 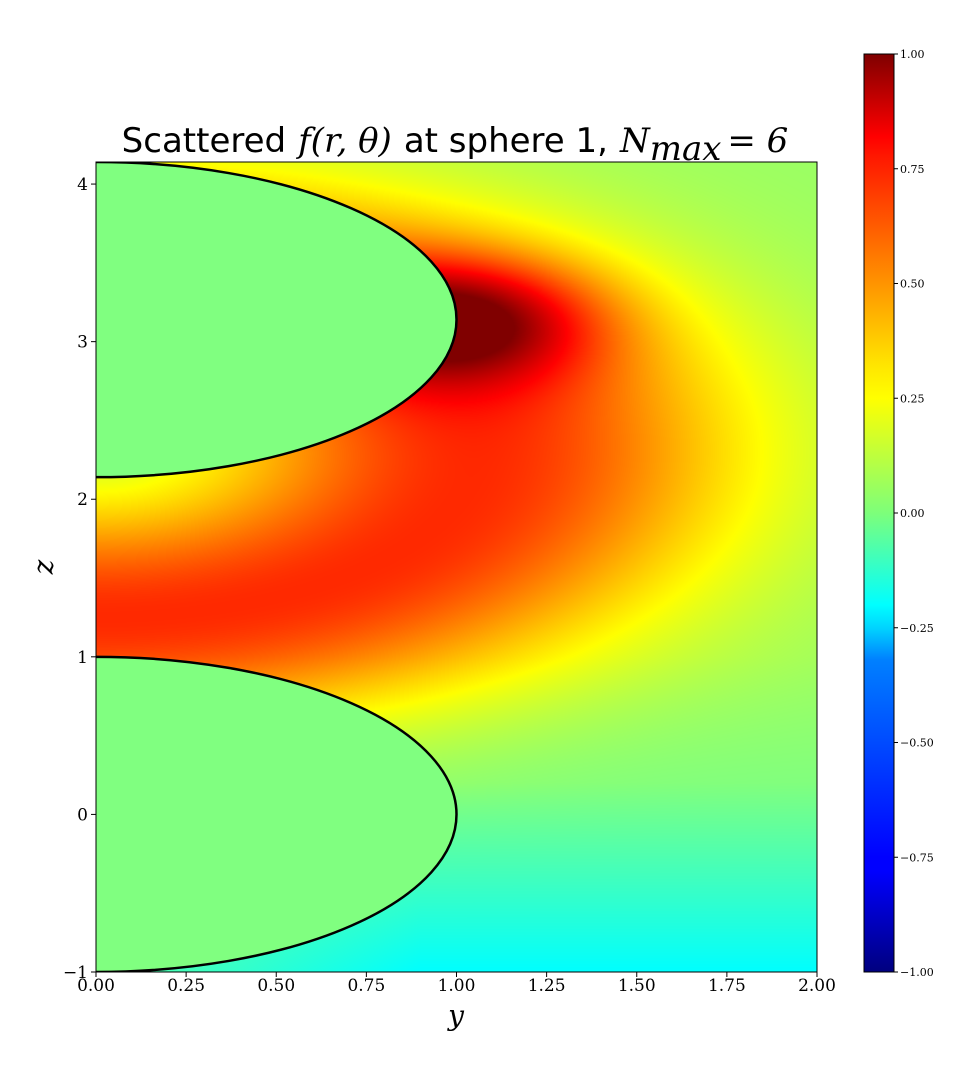 I want to click on colorbar-tick-label: −0.75, so click(x=917, y=857).